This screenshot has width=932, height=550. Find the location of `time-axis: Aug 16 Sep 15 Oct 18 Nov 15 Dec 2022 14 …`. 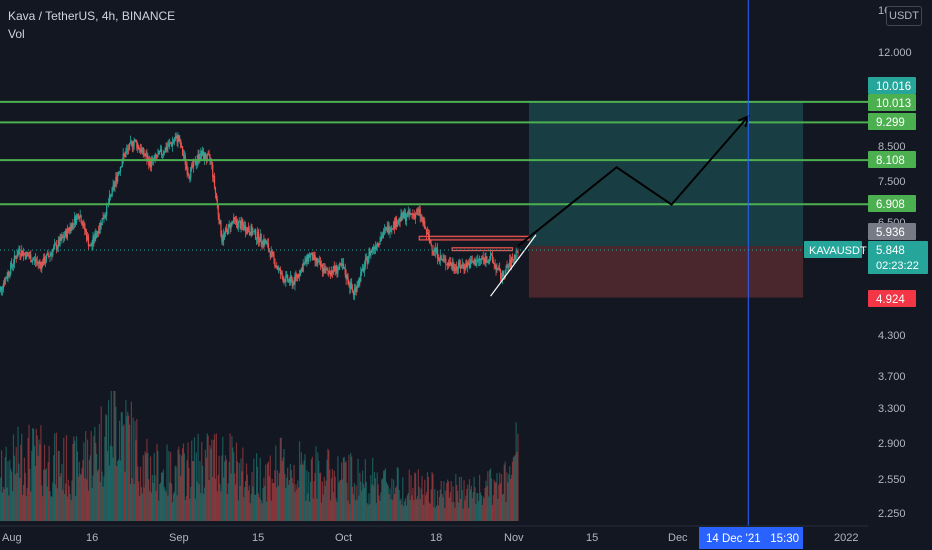

time-axis: Aug 16 Sep 15 Oct 18 Nov 15 Dec 2022 14 … is located at coordinates (434, 537).